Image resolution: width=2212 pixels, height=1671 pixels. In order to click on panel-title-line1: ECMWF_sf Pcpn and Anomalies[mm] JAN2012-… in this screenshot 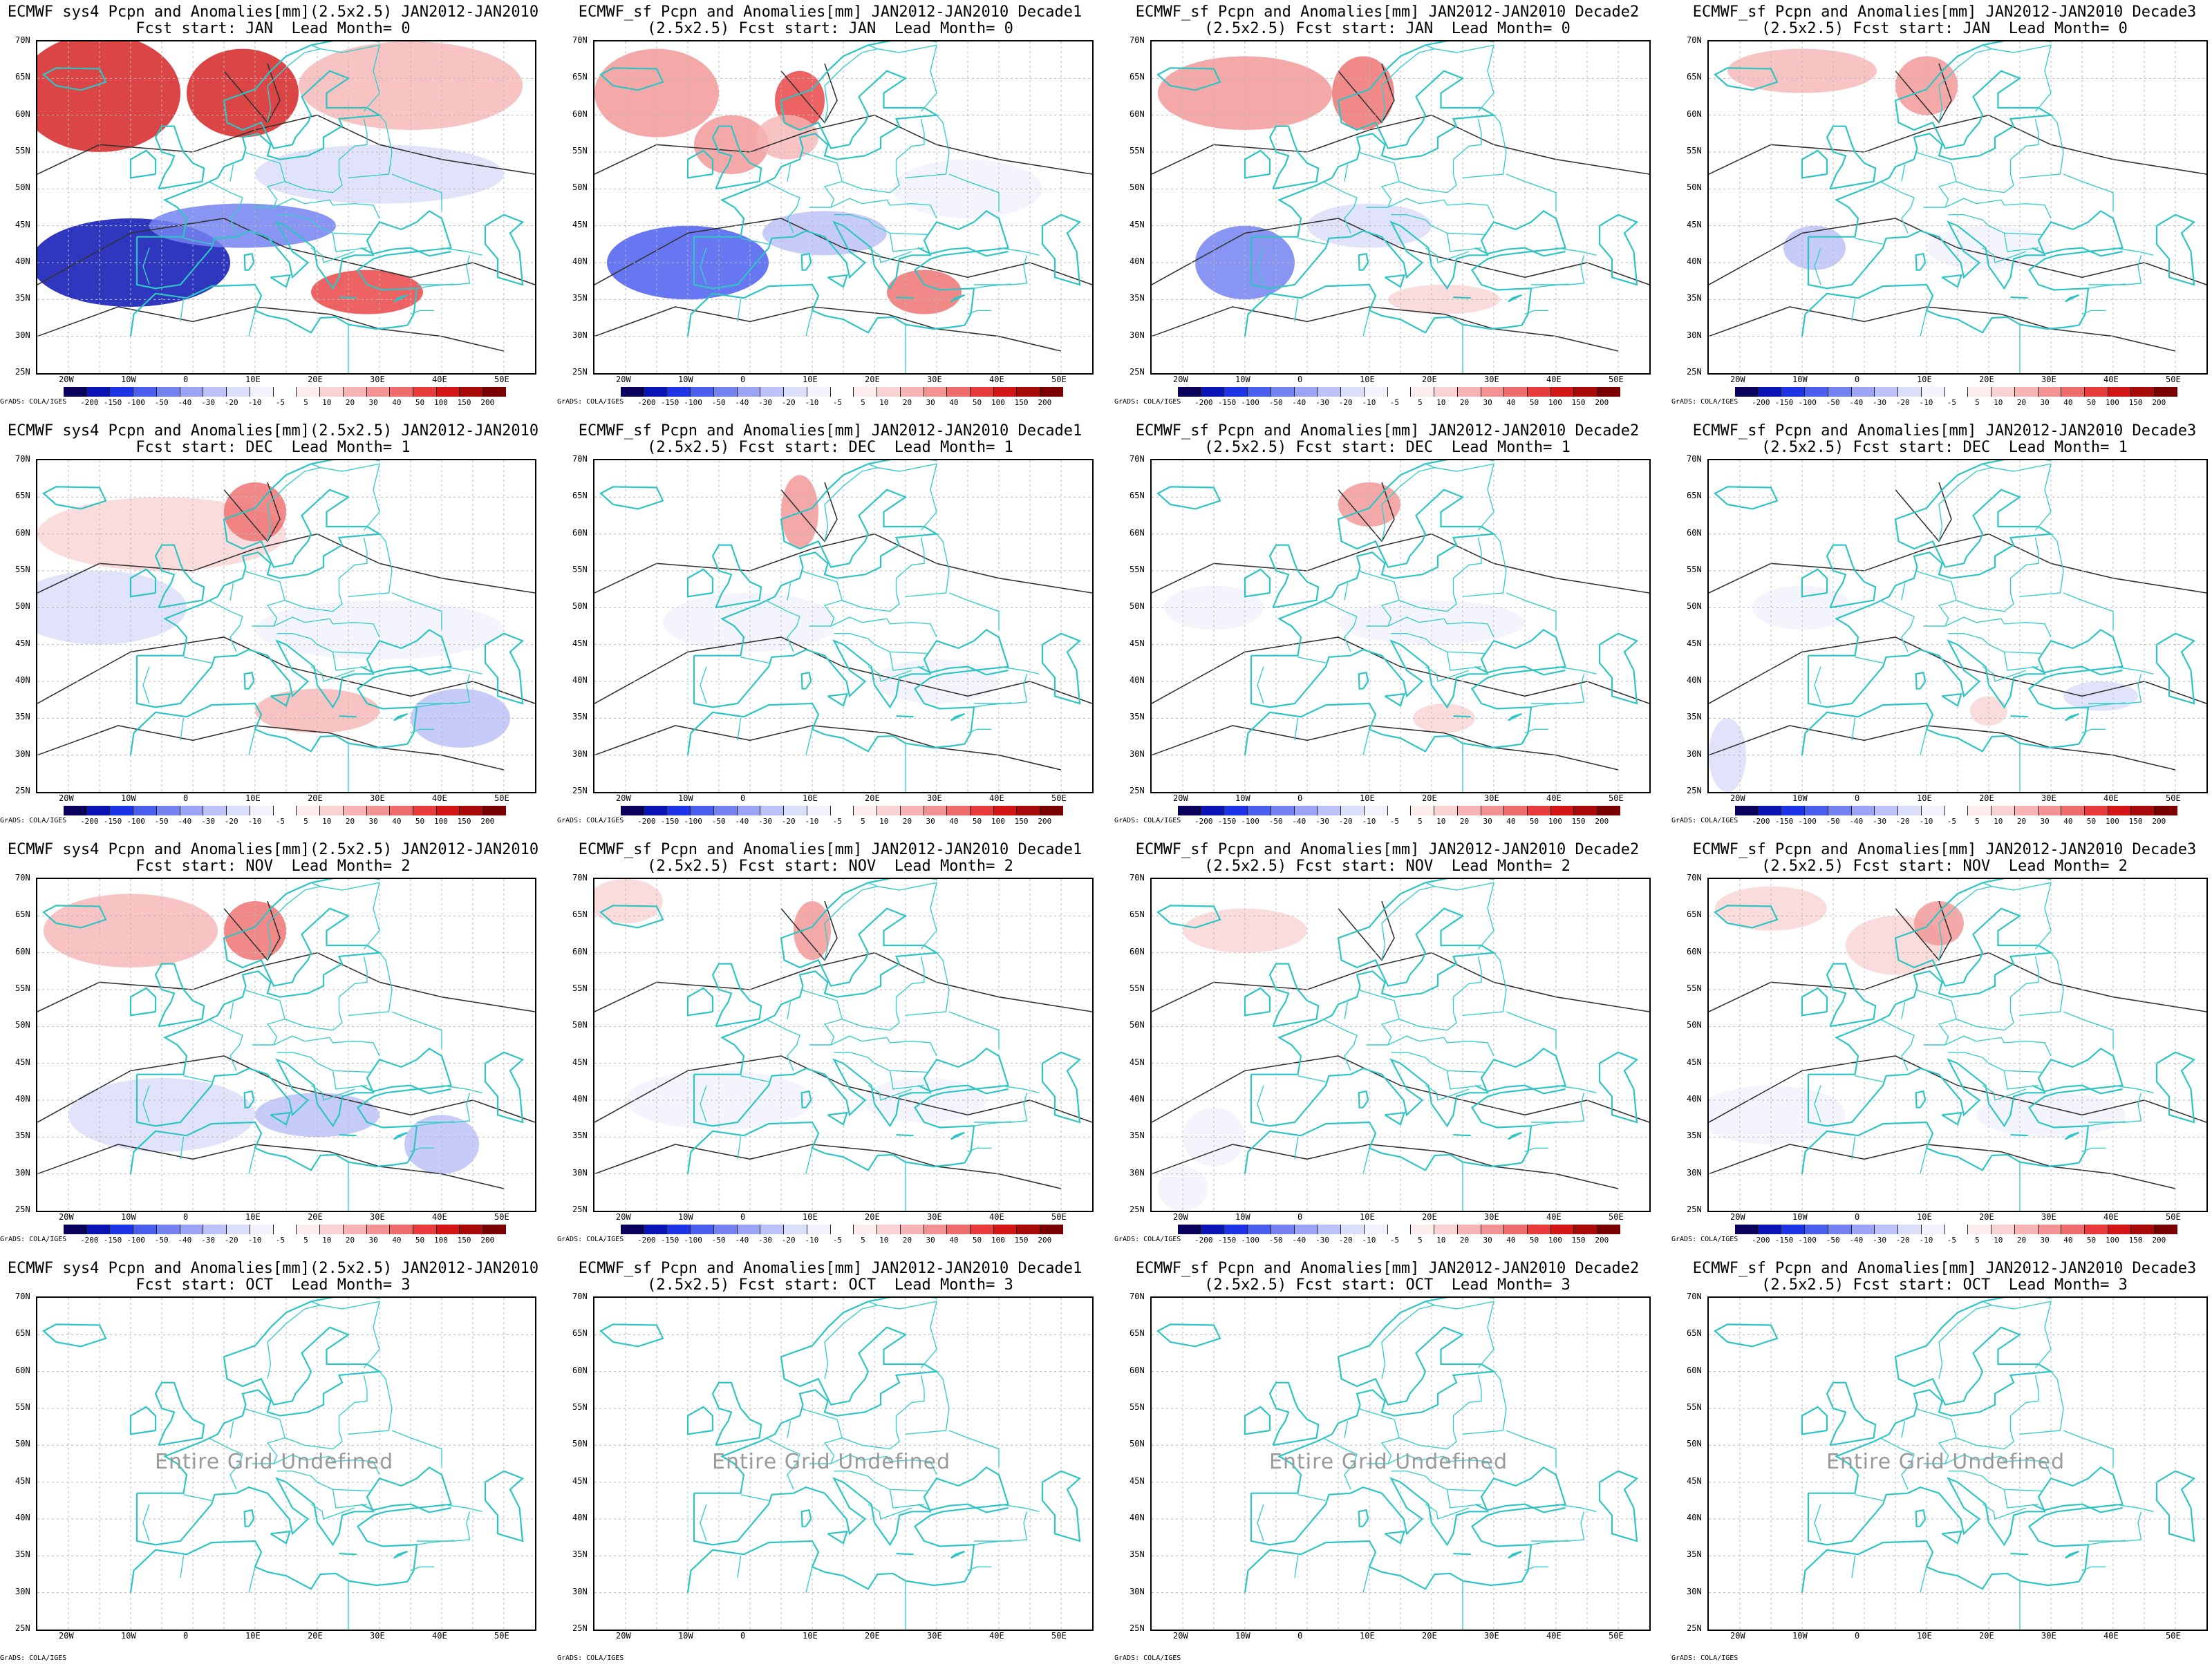, I will do `click(1944, 12)`.